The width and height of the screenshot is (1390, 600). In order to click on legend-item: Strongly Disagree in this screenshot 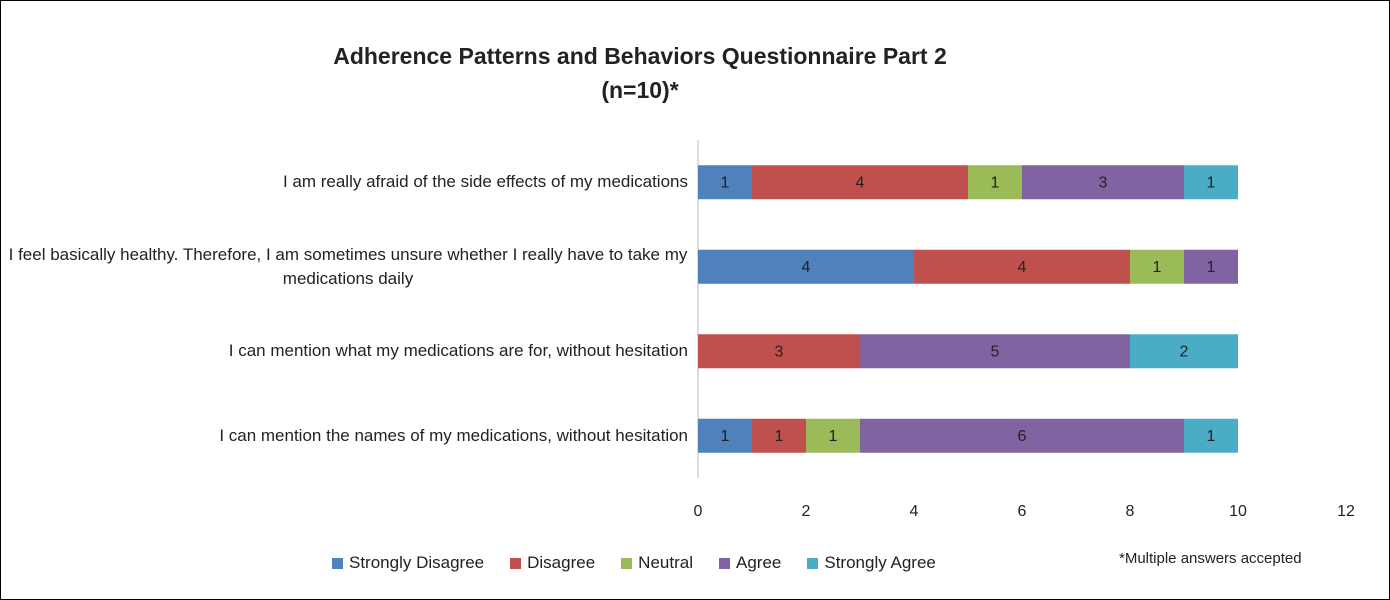, I will do `click(408, 563)`.